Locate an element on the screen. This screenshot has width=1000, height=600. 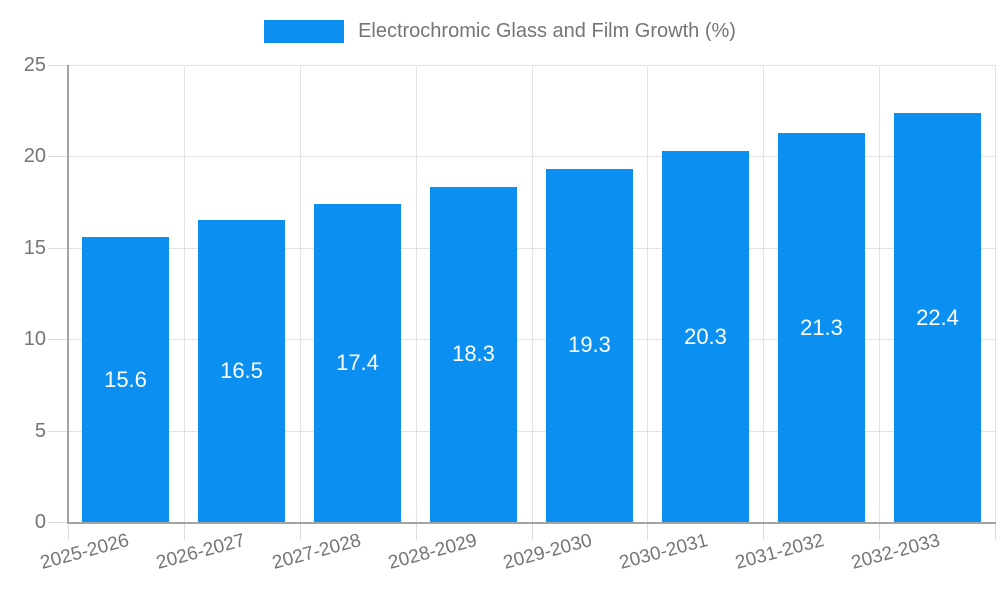
x-axis-category-label: 2026-2027 is located at coordinates (201, 552).